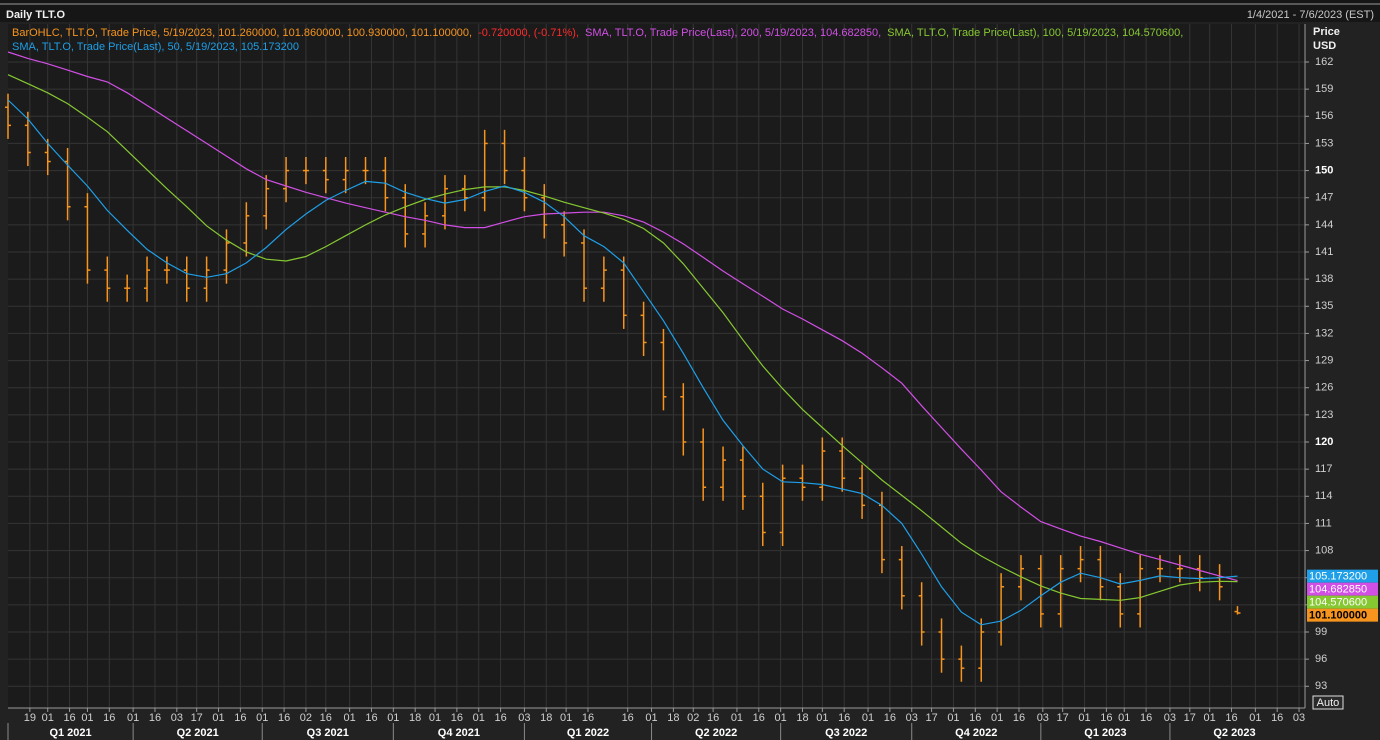 The width and height of the screenshot is (1380, 740). I want to click on auto-button-label: Auto, so click(1328, 703).